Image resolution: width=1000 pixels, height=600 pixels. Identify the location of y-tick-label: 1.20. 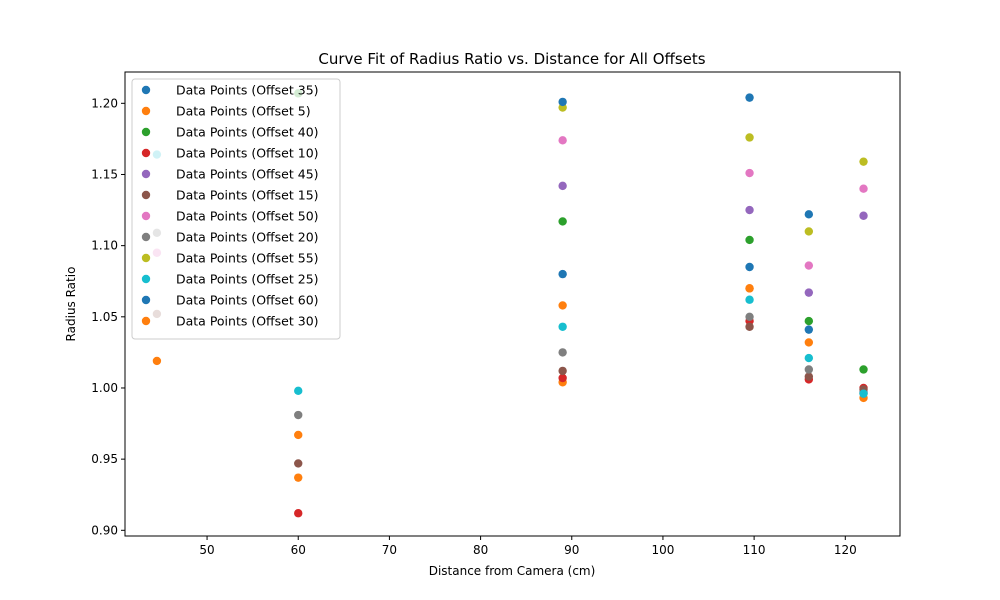
(104, 103).